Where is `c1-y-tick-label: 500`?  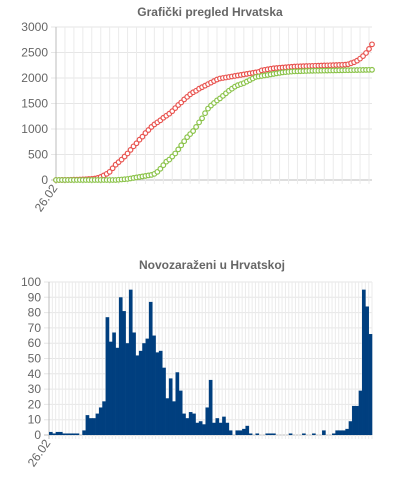
c1-y-tick-label: 500 is located at coordinates (38, 155).